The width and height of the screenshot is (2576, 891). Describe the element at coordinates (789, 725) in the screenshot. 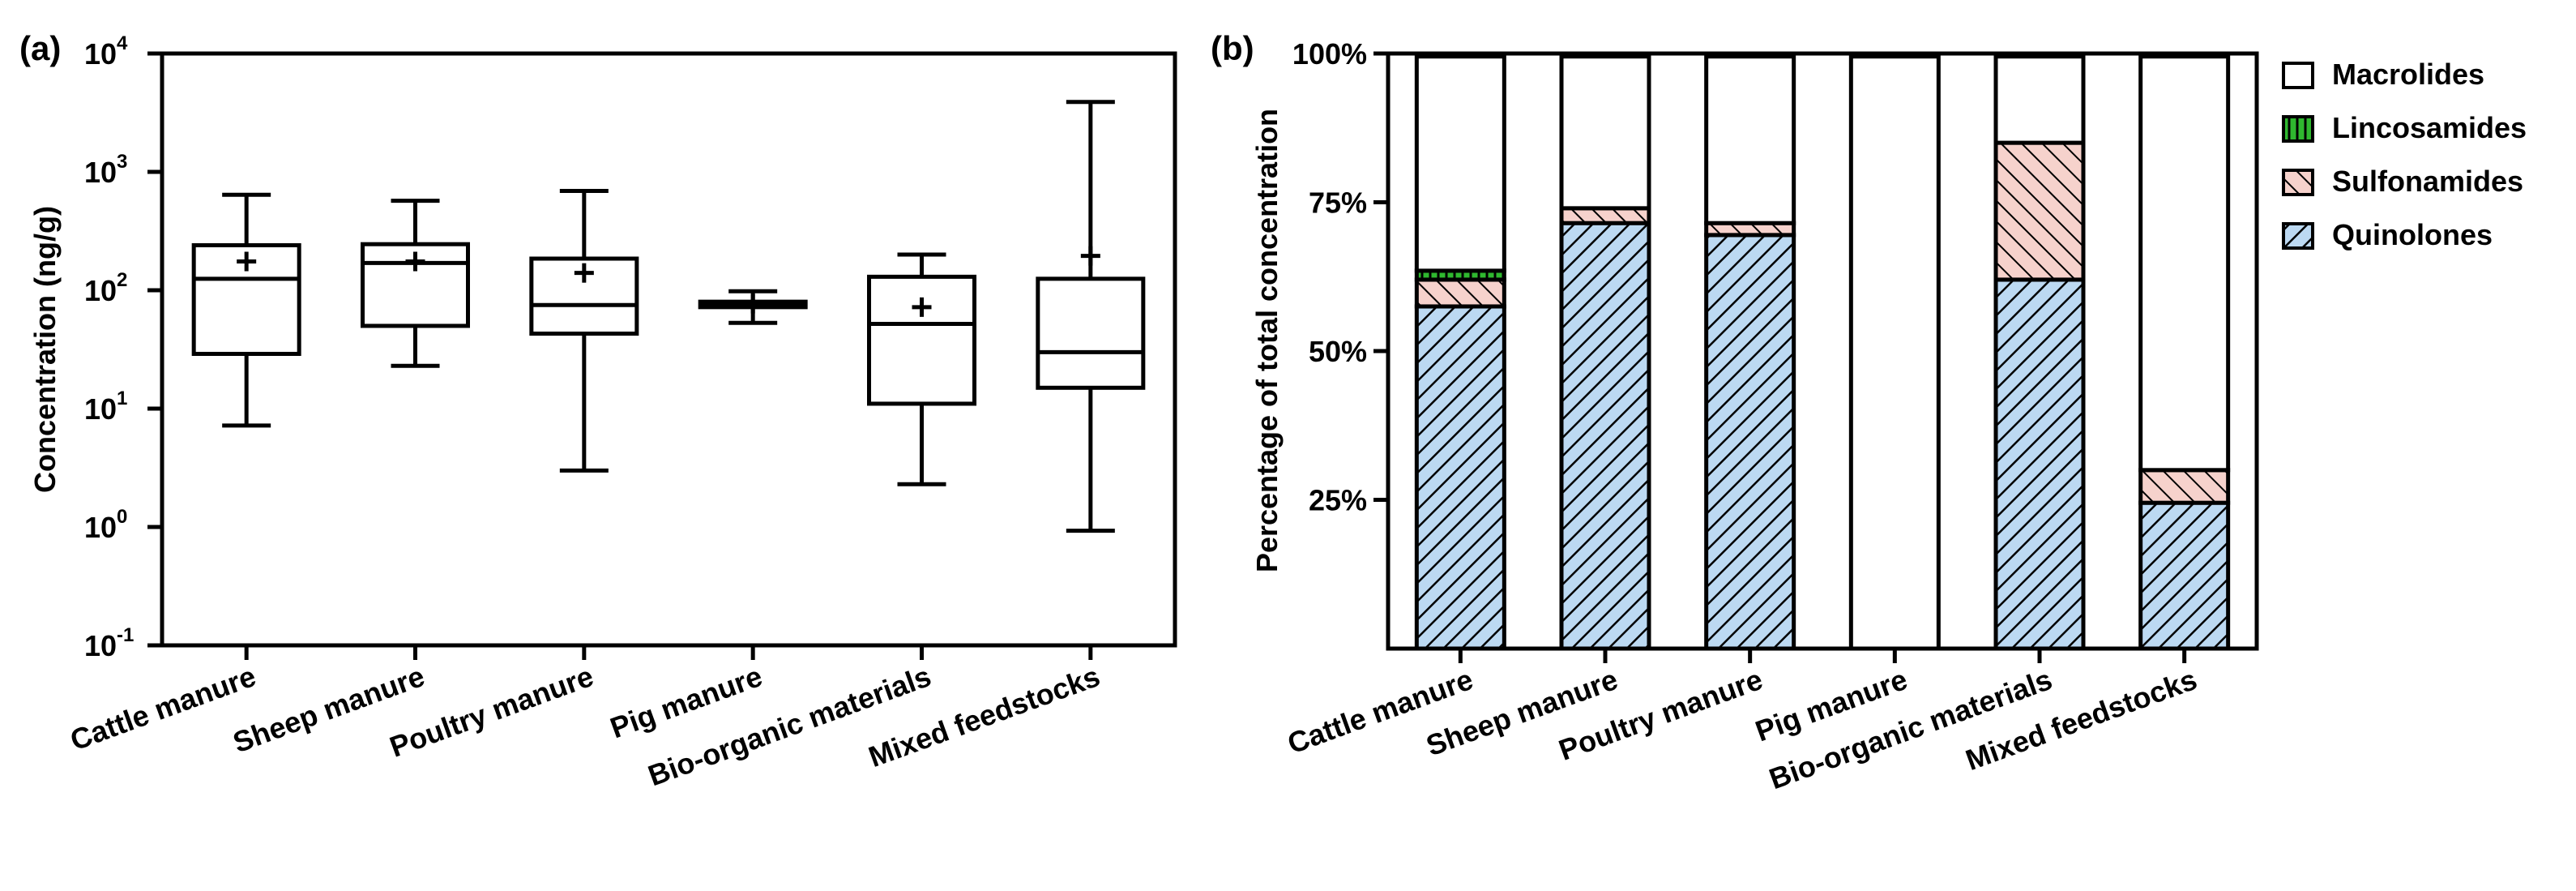

I see `x-tick-label: Bio-organic materials` at that location.